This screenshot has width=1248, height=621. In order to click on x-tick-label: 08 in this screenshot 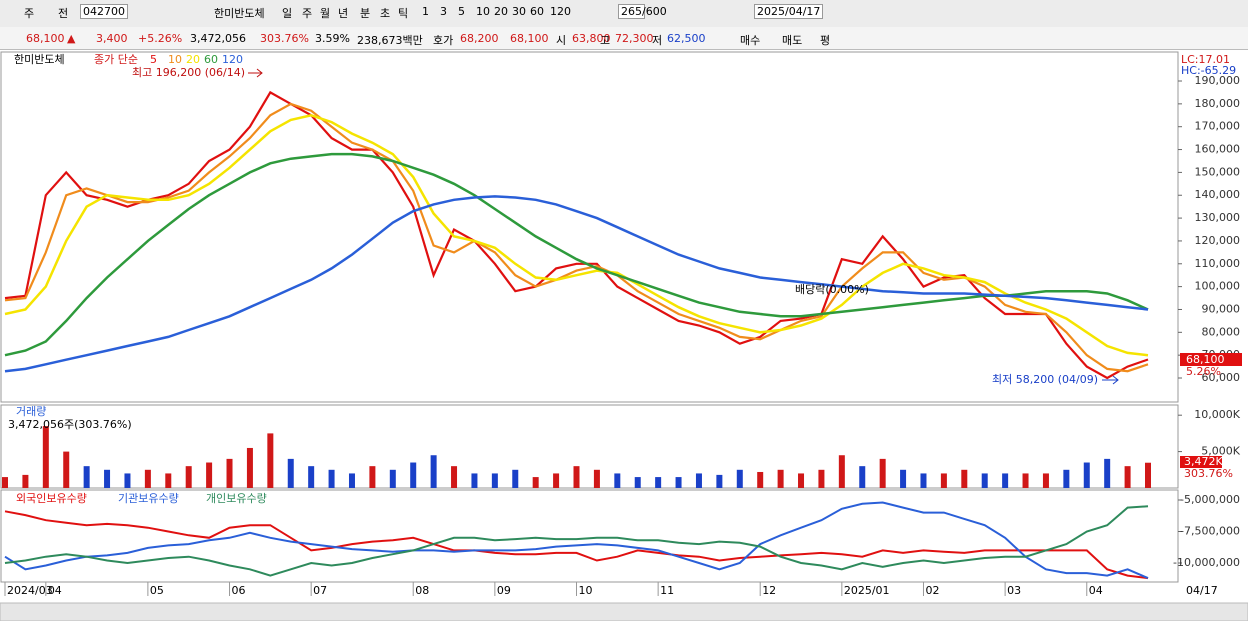, I will do `click(422, 590)`.